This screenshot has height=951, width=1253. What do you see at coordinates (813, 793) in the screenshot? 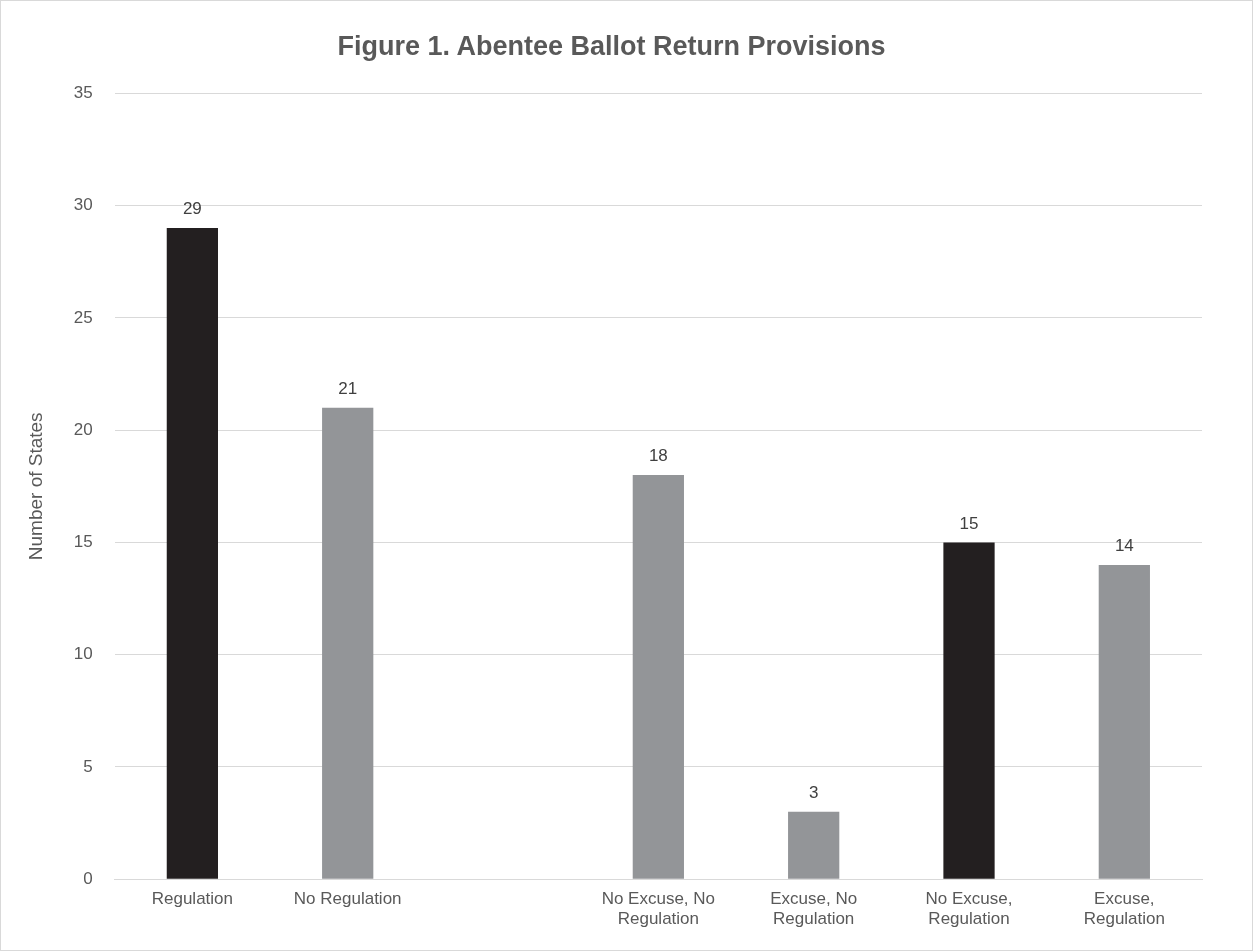
I see `data-label: 3` at bounding box center [813, 793].